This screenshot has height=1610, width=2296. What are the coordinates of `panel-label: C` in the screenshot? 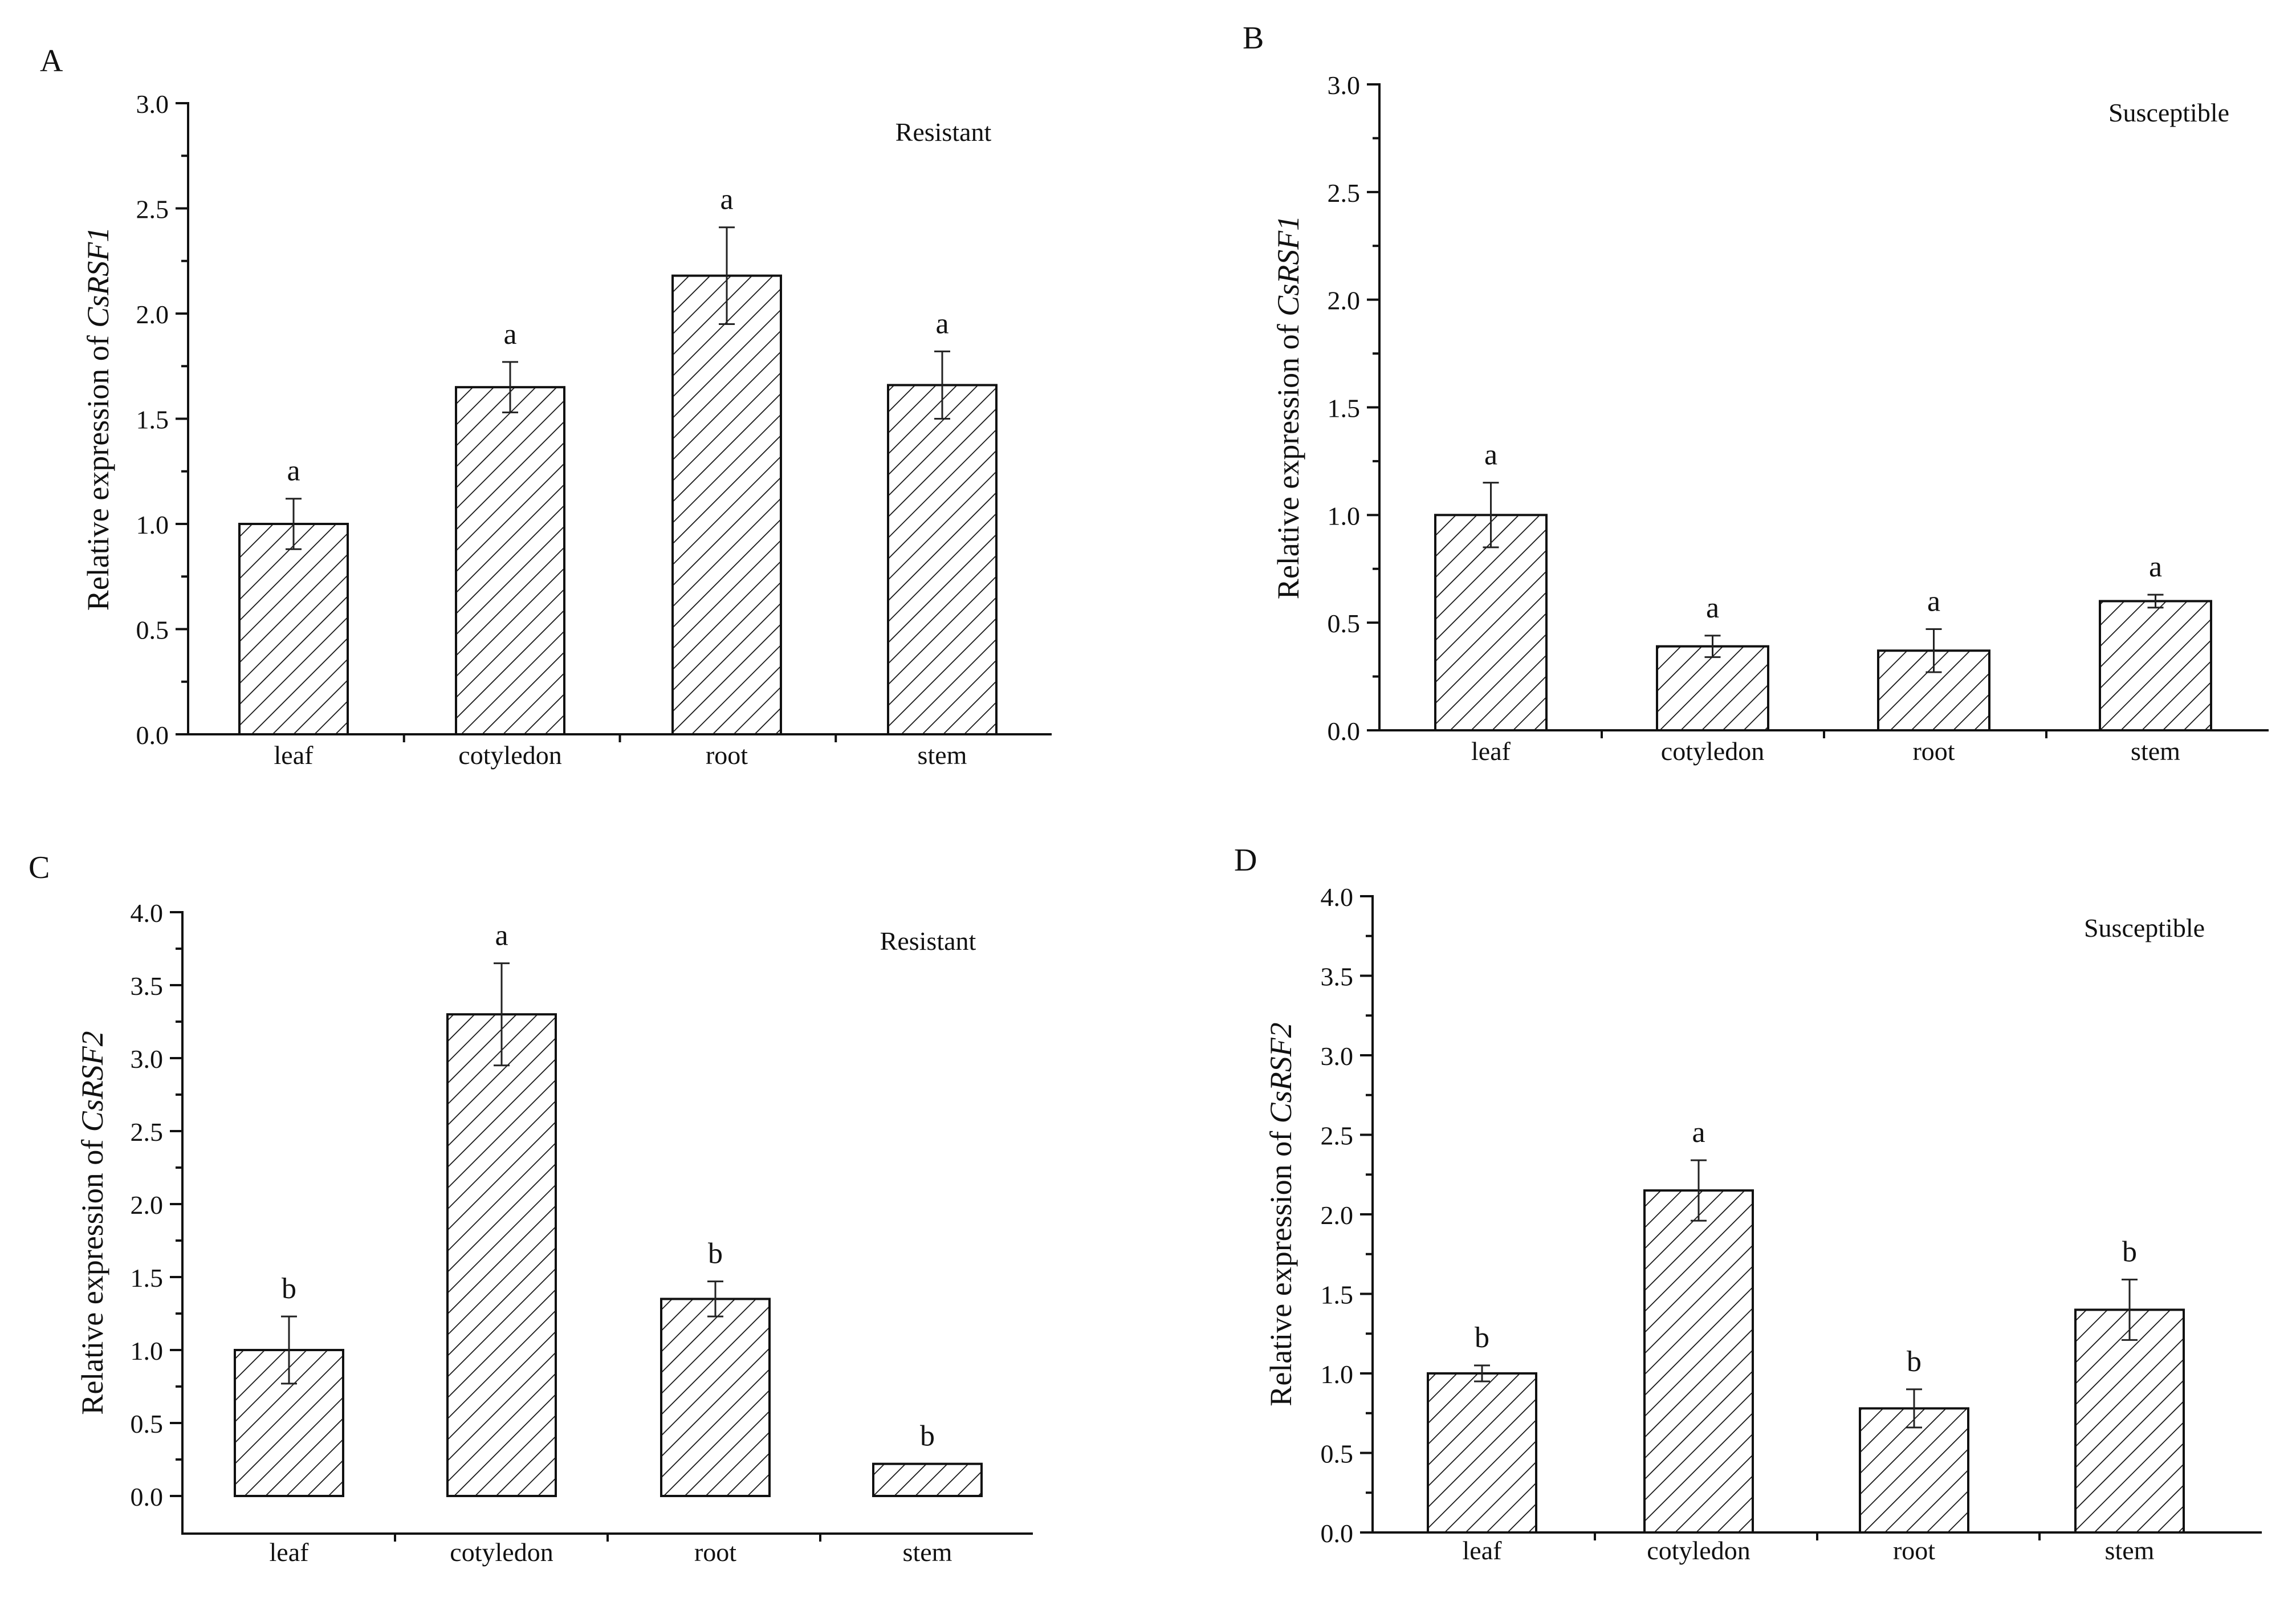 It's located at (39, 867).